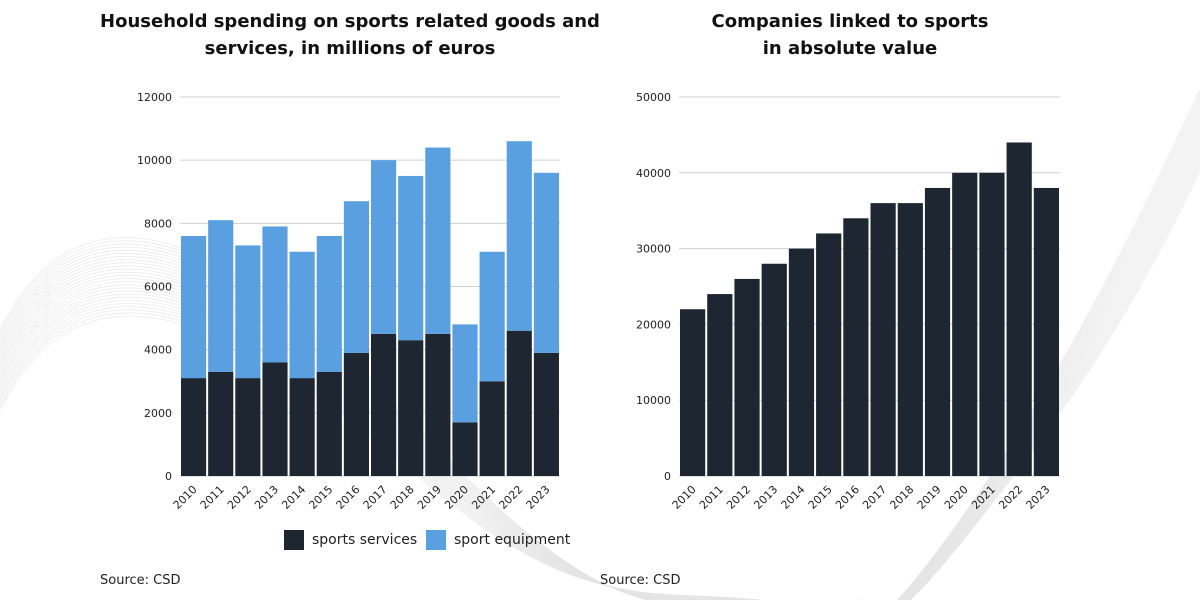  I want to click on legend-label: sport equipment, so click(512, 540).